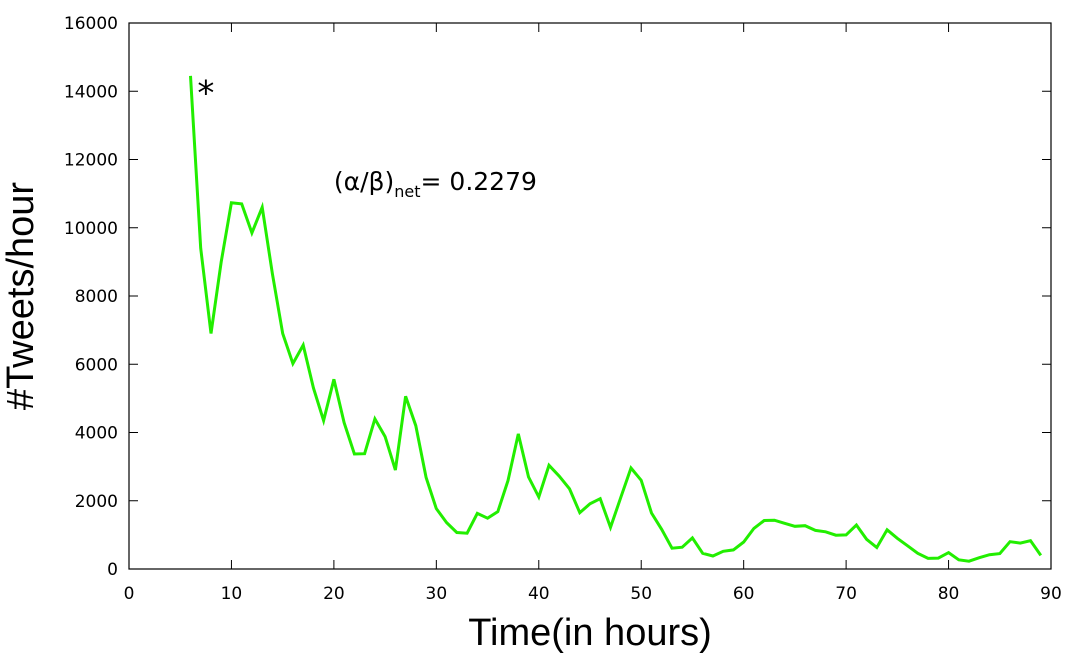 The width and height of the screenshot is (1081, 653). What do you see at coordinates (949, 594) in the screenshot?
I see `x-tick-label: 80` at bounding box center [949, 594].